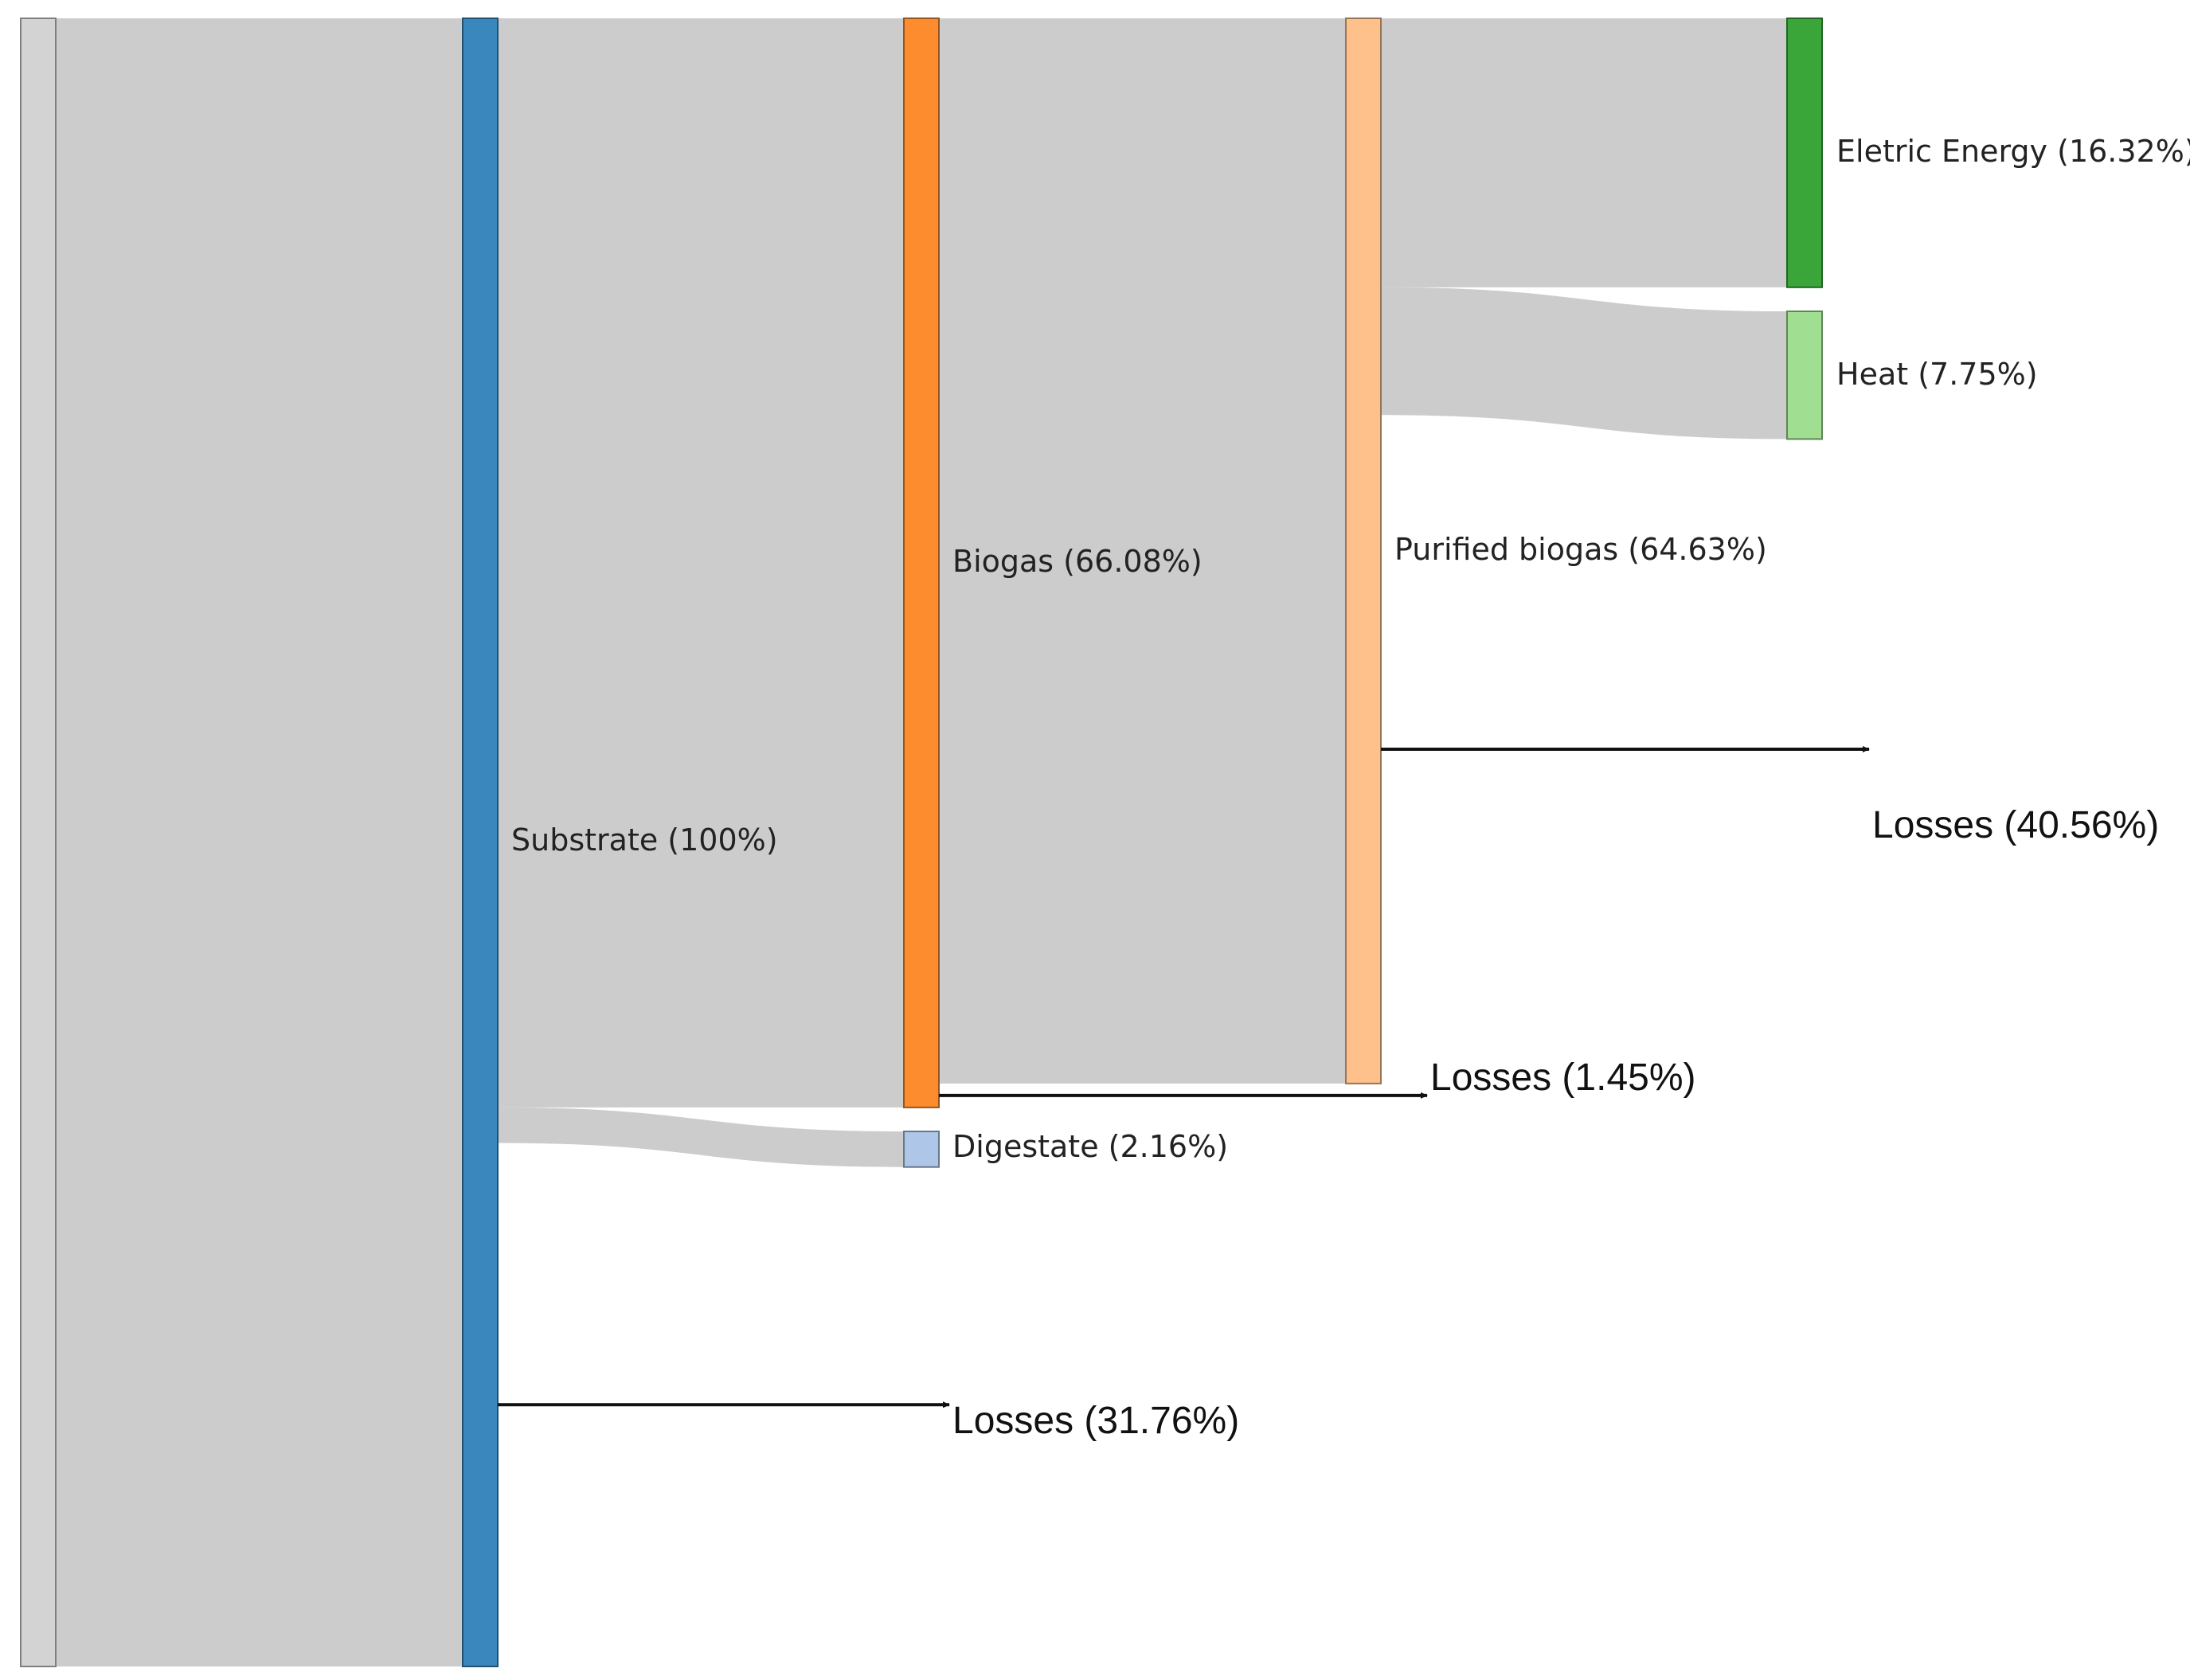 The image size is (2190, 1680). What do you see at coordinates (1584, 363) in the screenshot?
I see `link-purified-to-heat` at bounding box center [1584, 363].